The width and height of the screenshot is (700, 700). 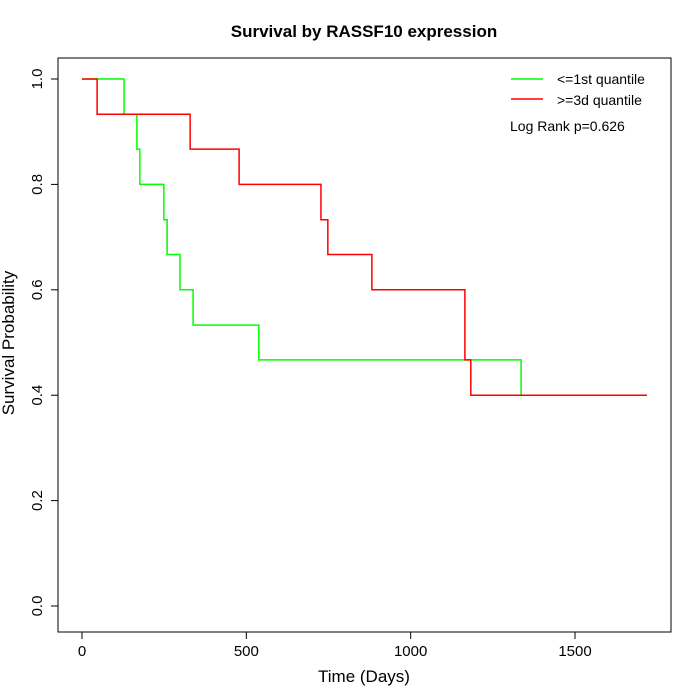 I want to click on log-rank-annotation: Log Rank p=0.626, so click(x=567, y=126).